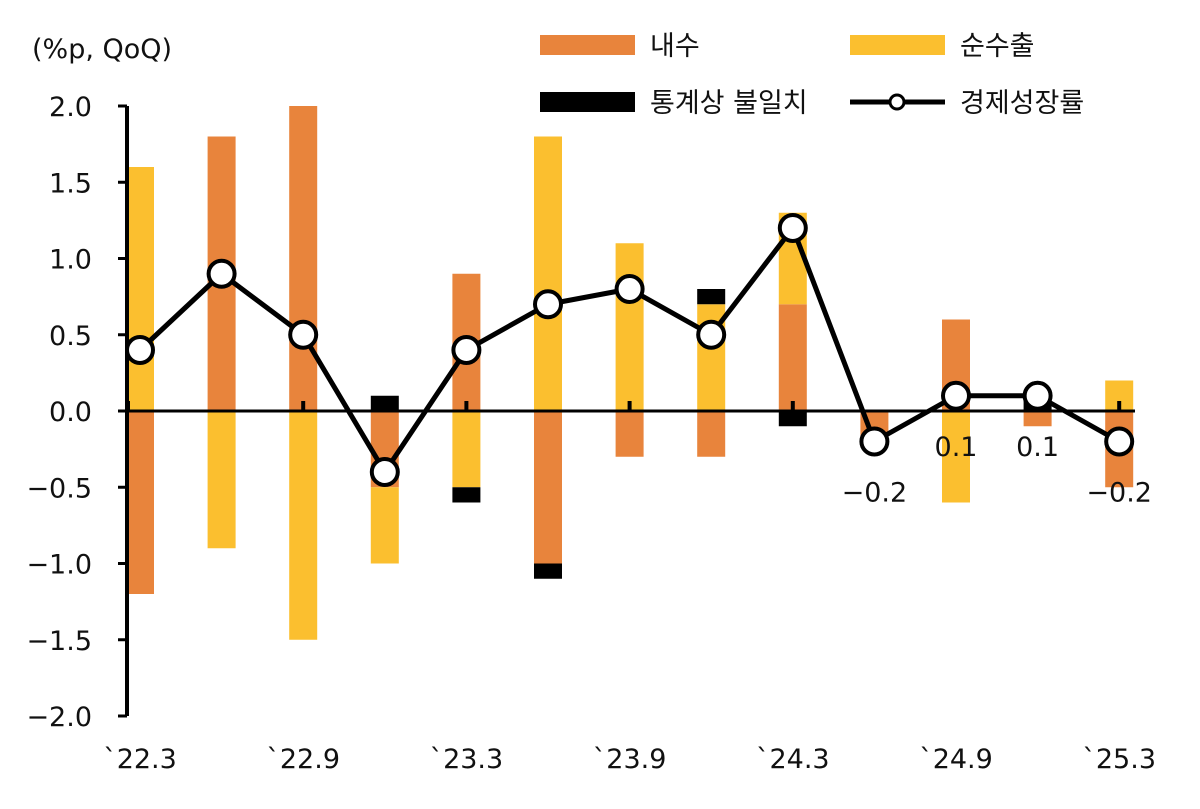 The image size is (1200, 809). Describe the element at coordinates (630, 759) in the screenshot. I see `x-tick-label: `23.9` at that location.